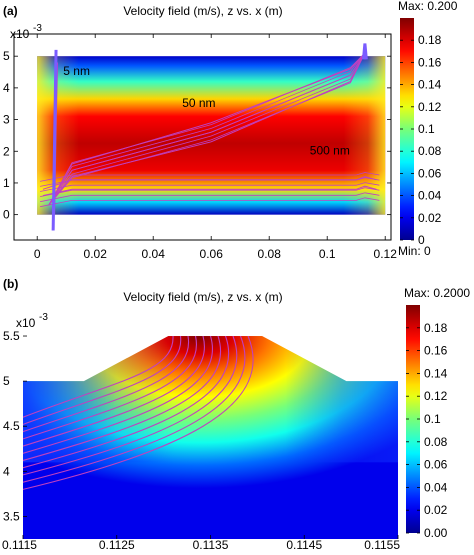  Describe the element at coordinates (76, 71) in the screenshot. I see `annotation-0: 5 nm` at that location.